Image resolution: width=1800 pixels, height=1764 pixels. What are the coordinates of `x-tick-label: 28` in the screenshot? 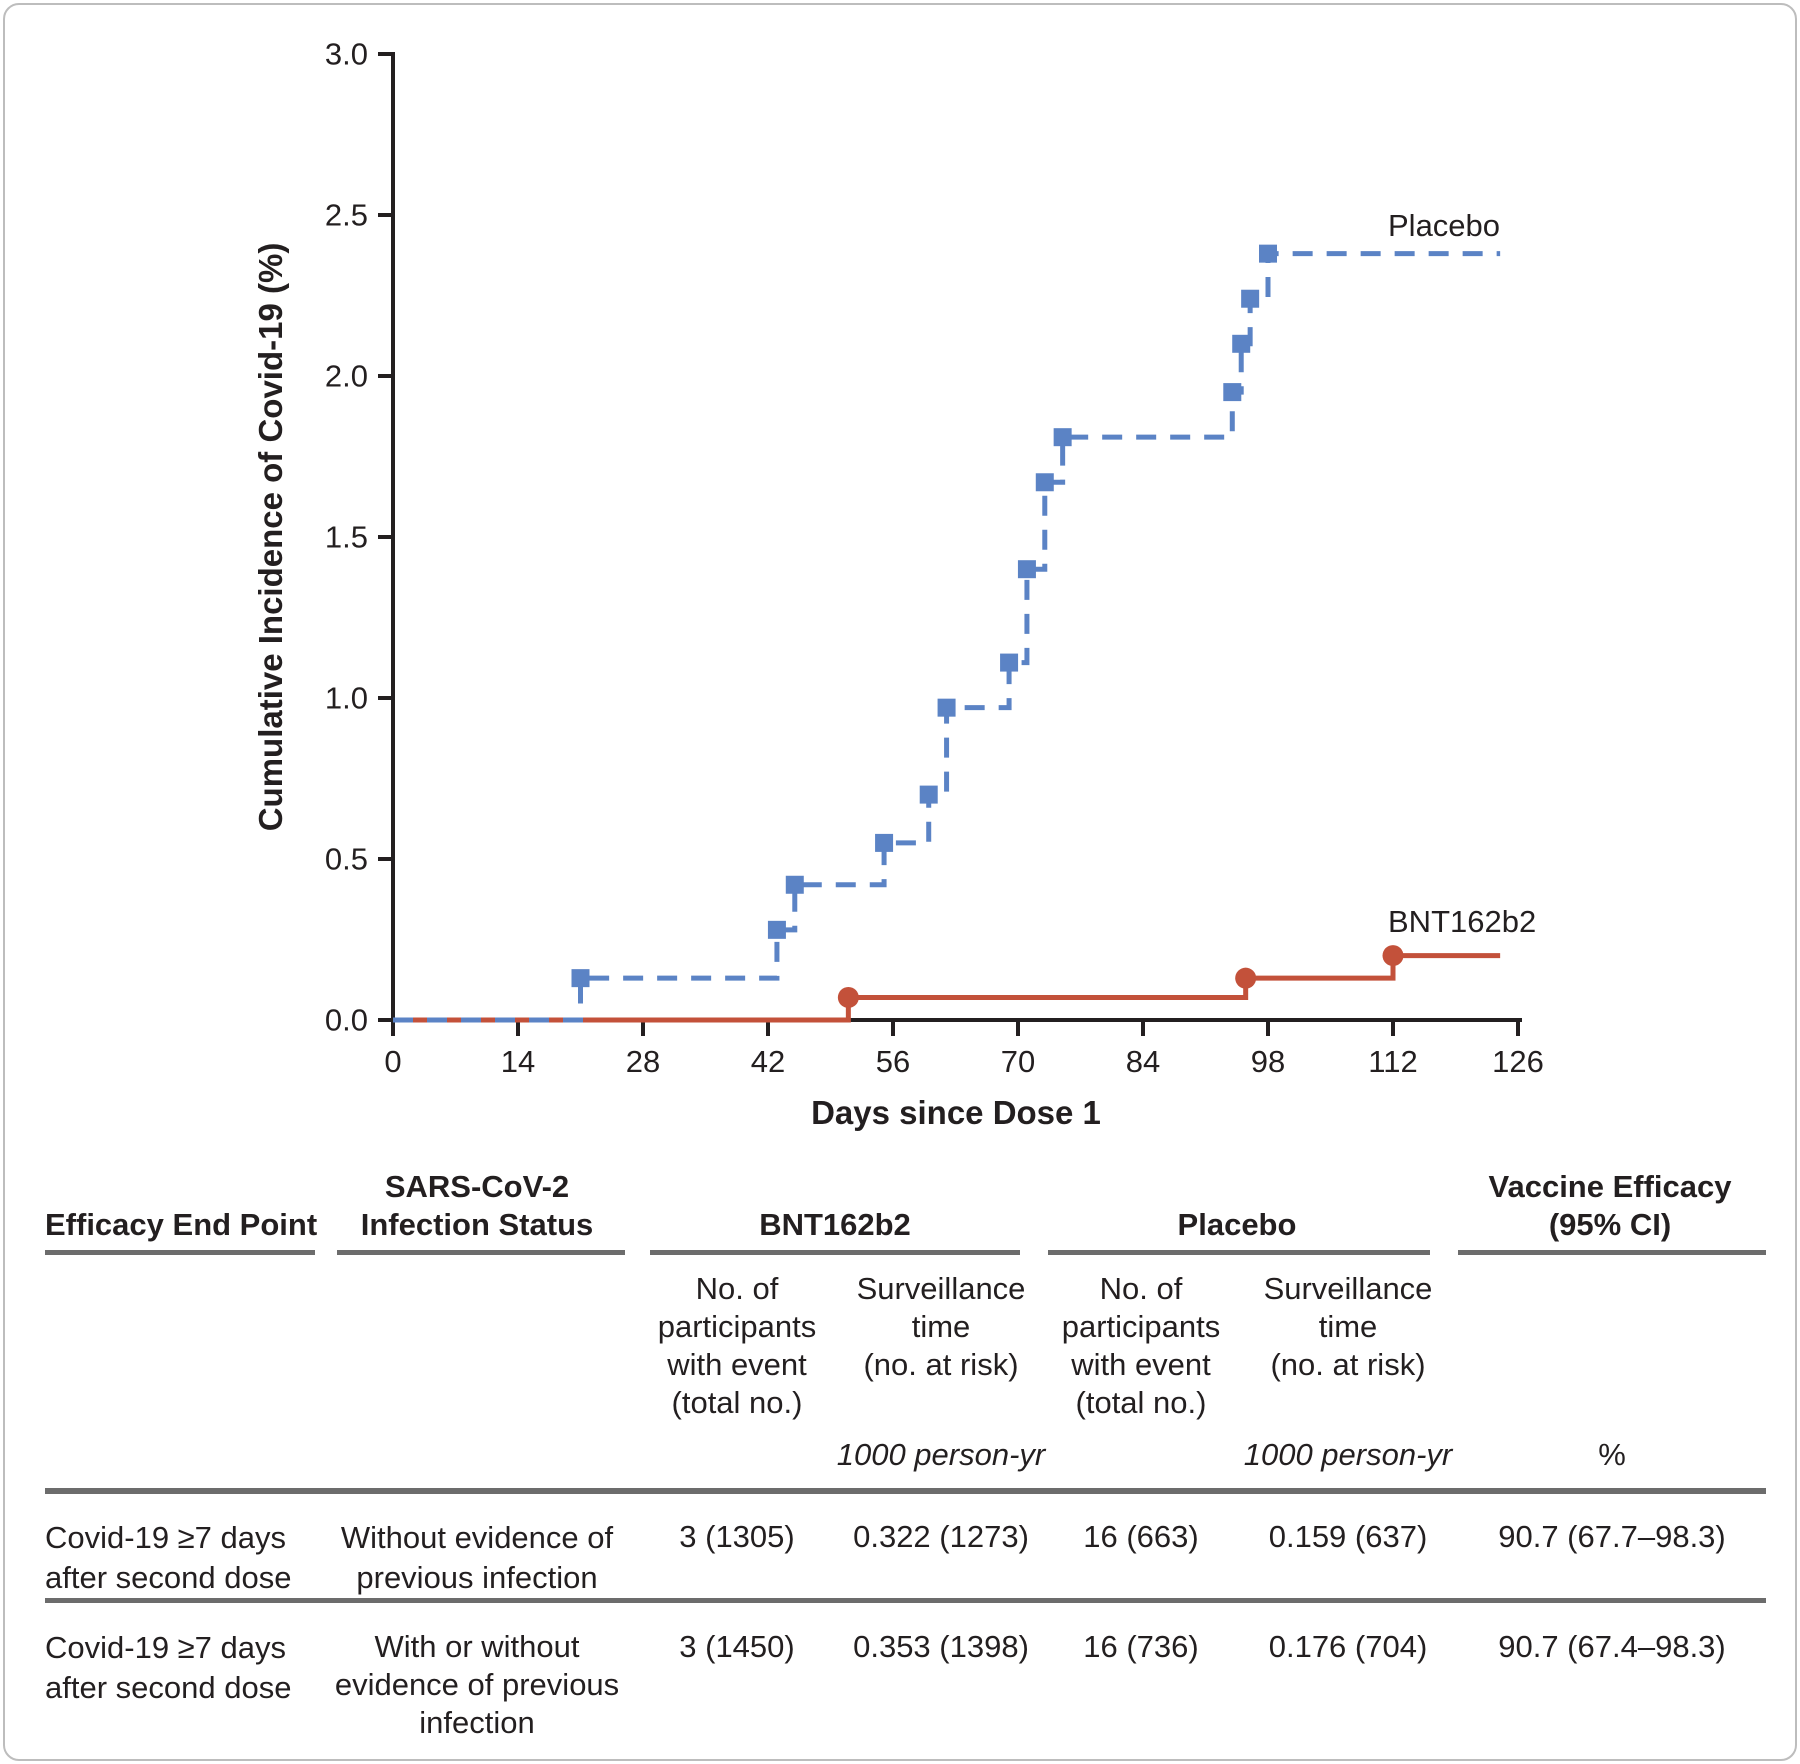 It's located at (643, 1061).